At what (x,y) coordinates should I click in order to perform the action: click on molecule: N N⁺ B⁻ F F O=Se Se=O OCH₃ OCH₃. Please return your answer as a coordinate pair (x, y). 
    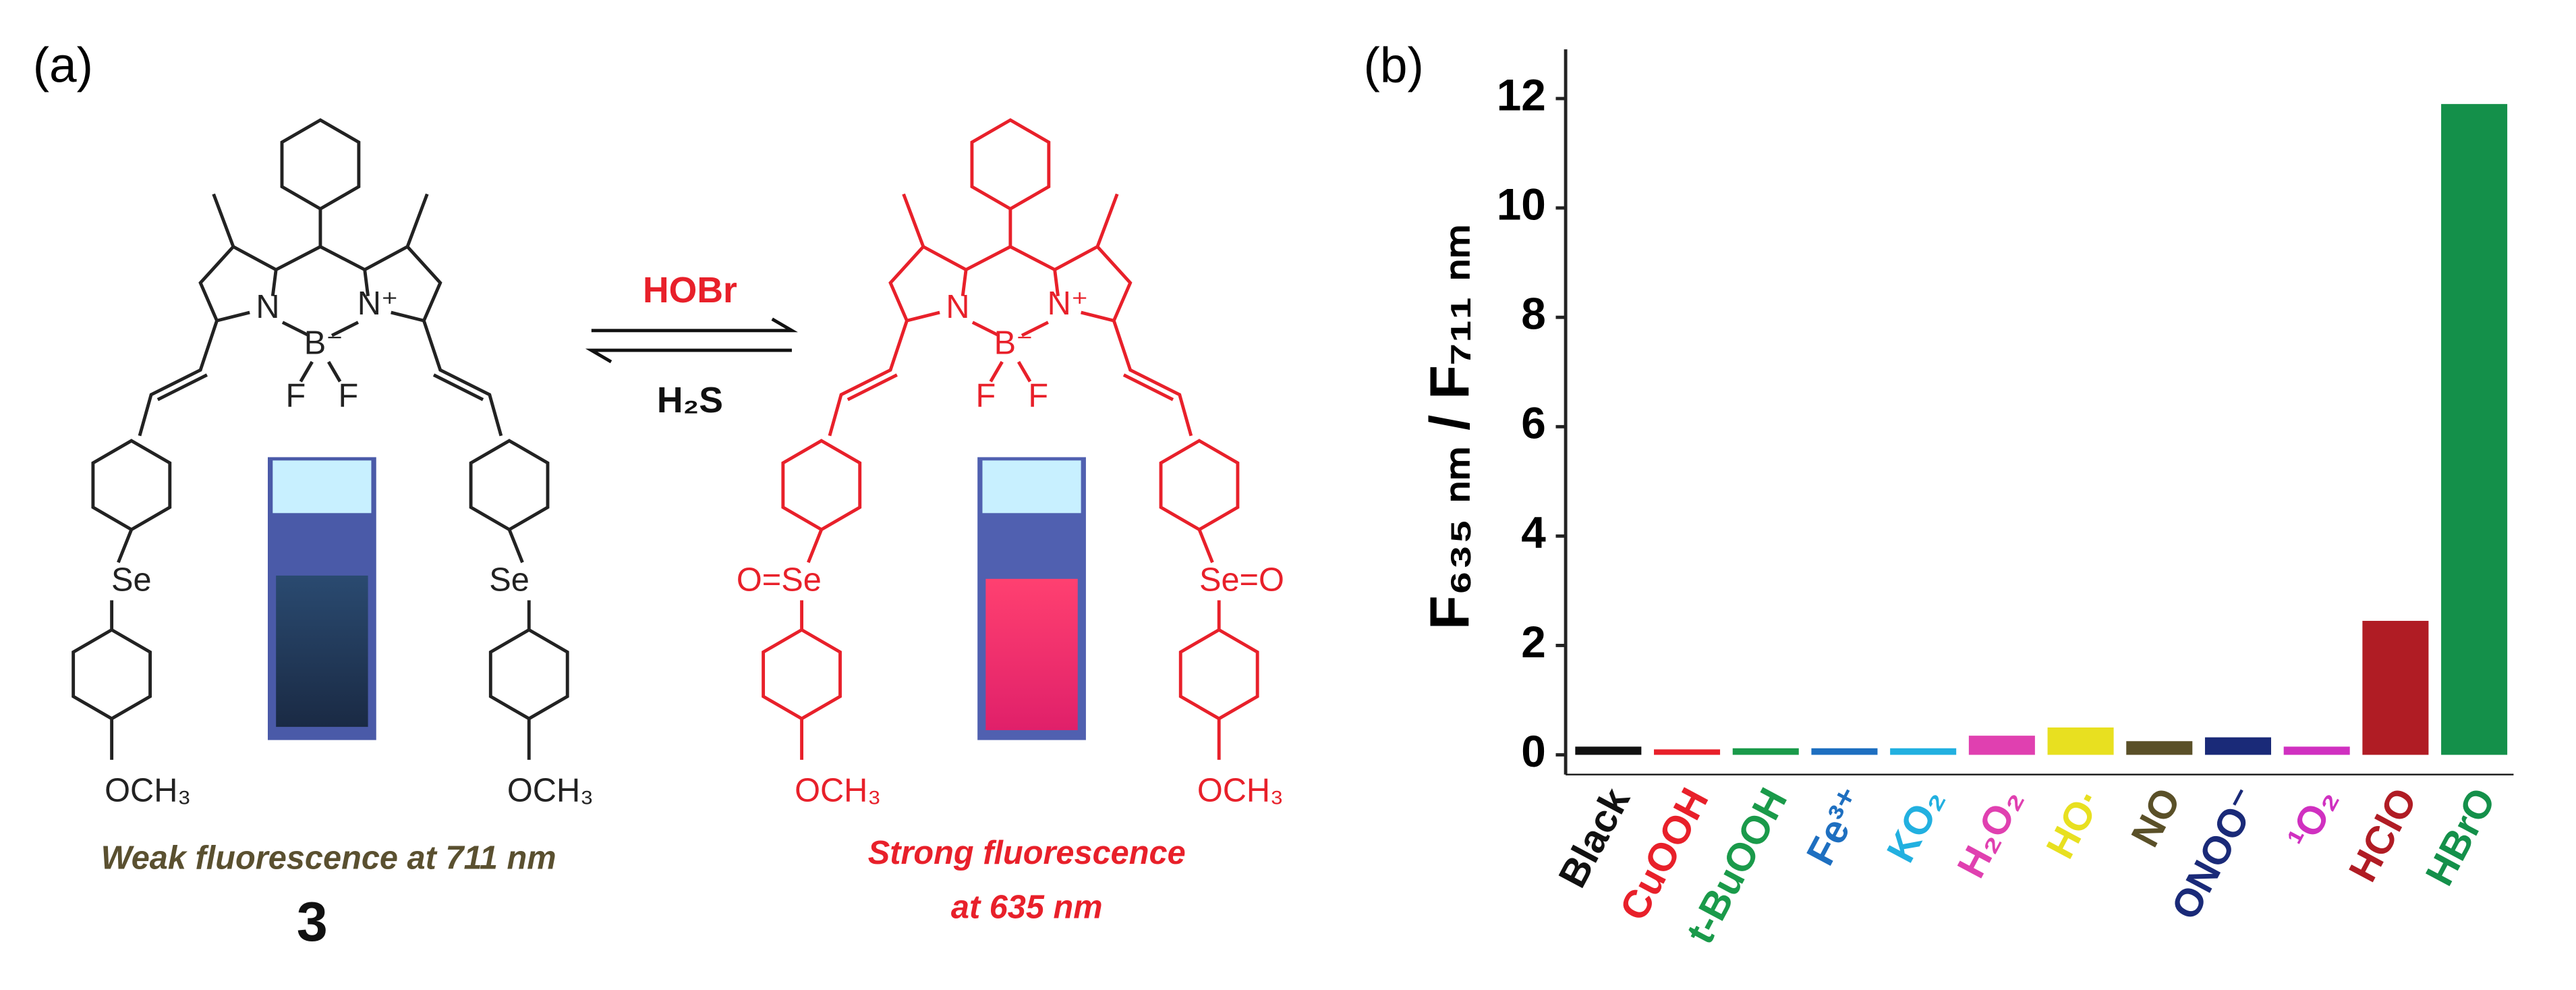
    Looking at the image, I should click on (1010, 463).